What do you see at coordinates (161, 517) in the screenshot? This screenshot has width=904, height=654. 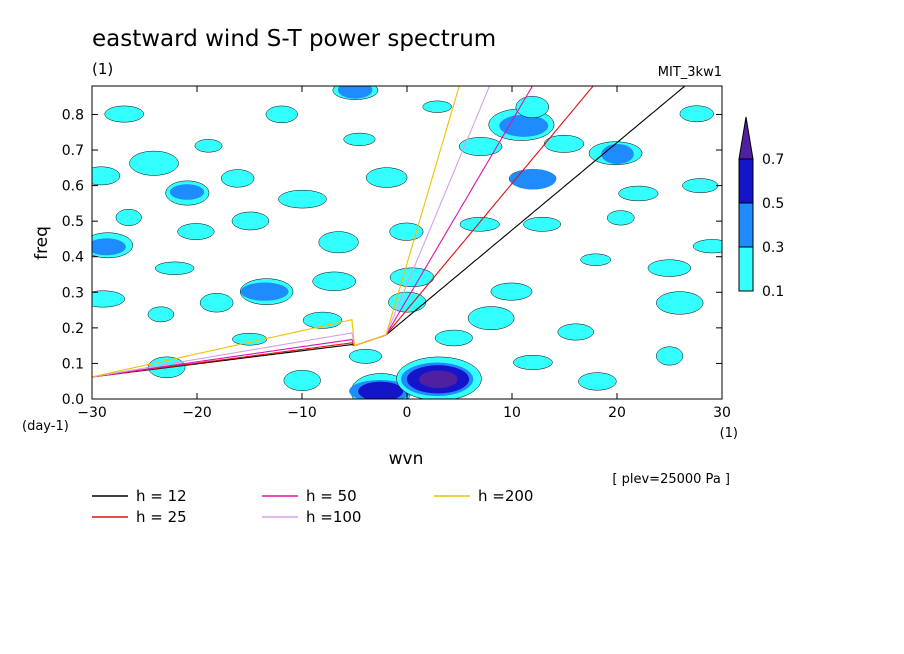 I see `legend-label: h = 25` at bounding box center [161, 517].